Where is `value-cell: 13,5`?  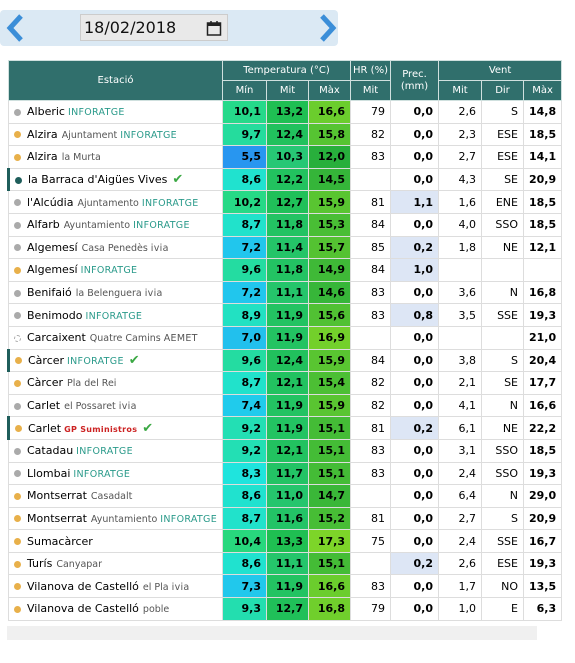
value-cell: 13,5 is located at coordinates (542, 586).